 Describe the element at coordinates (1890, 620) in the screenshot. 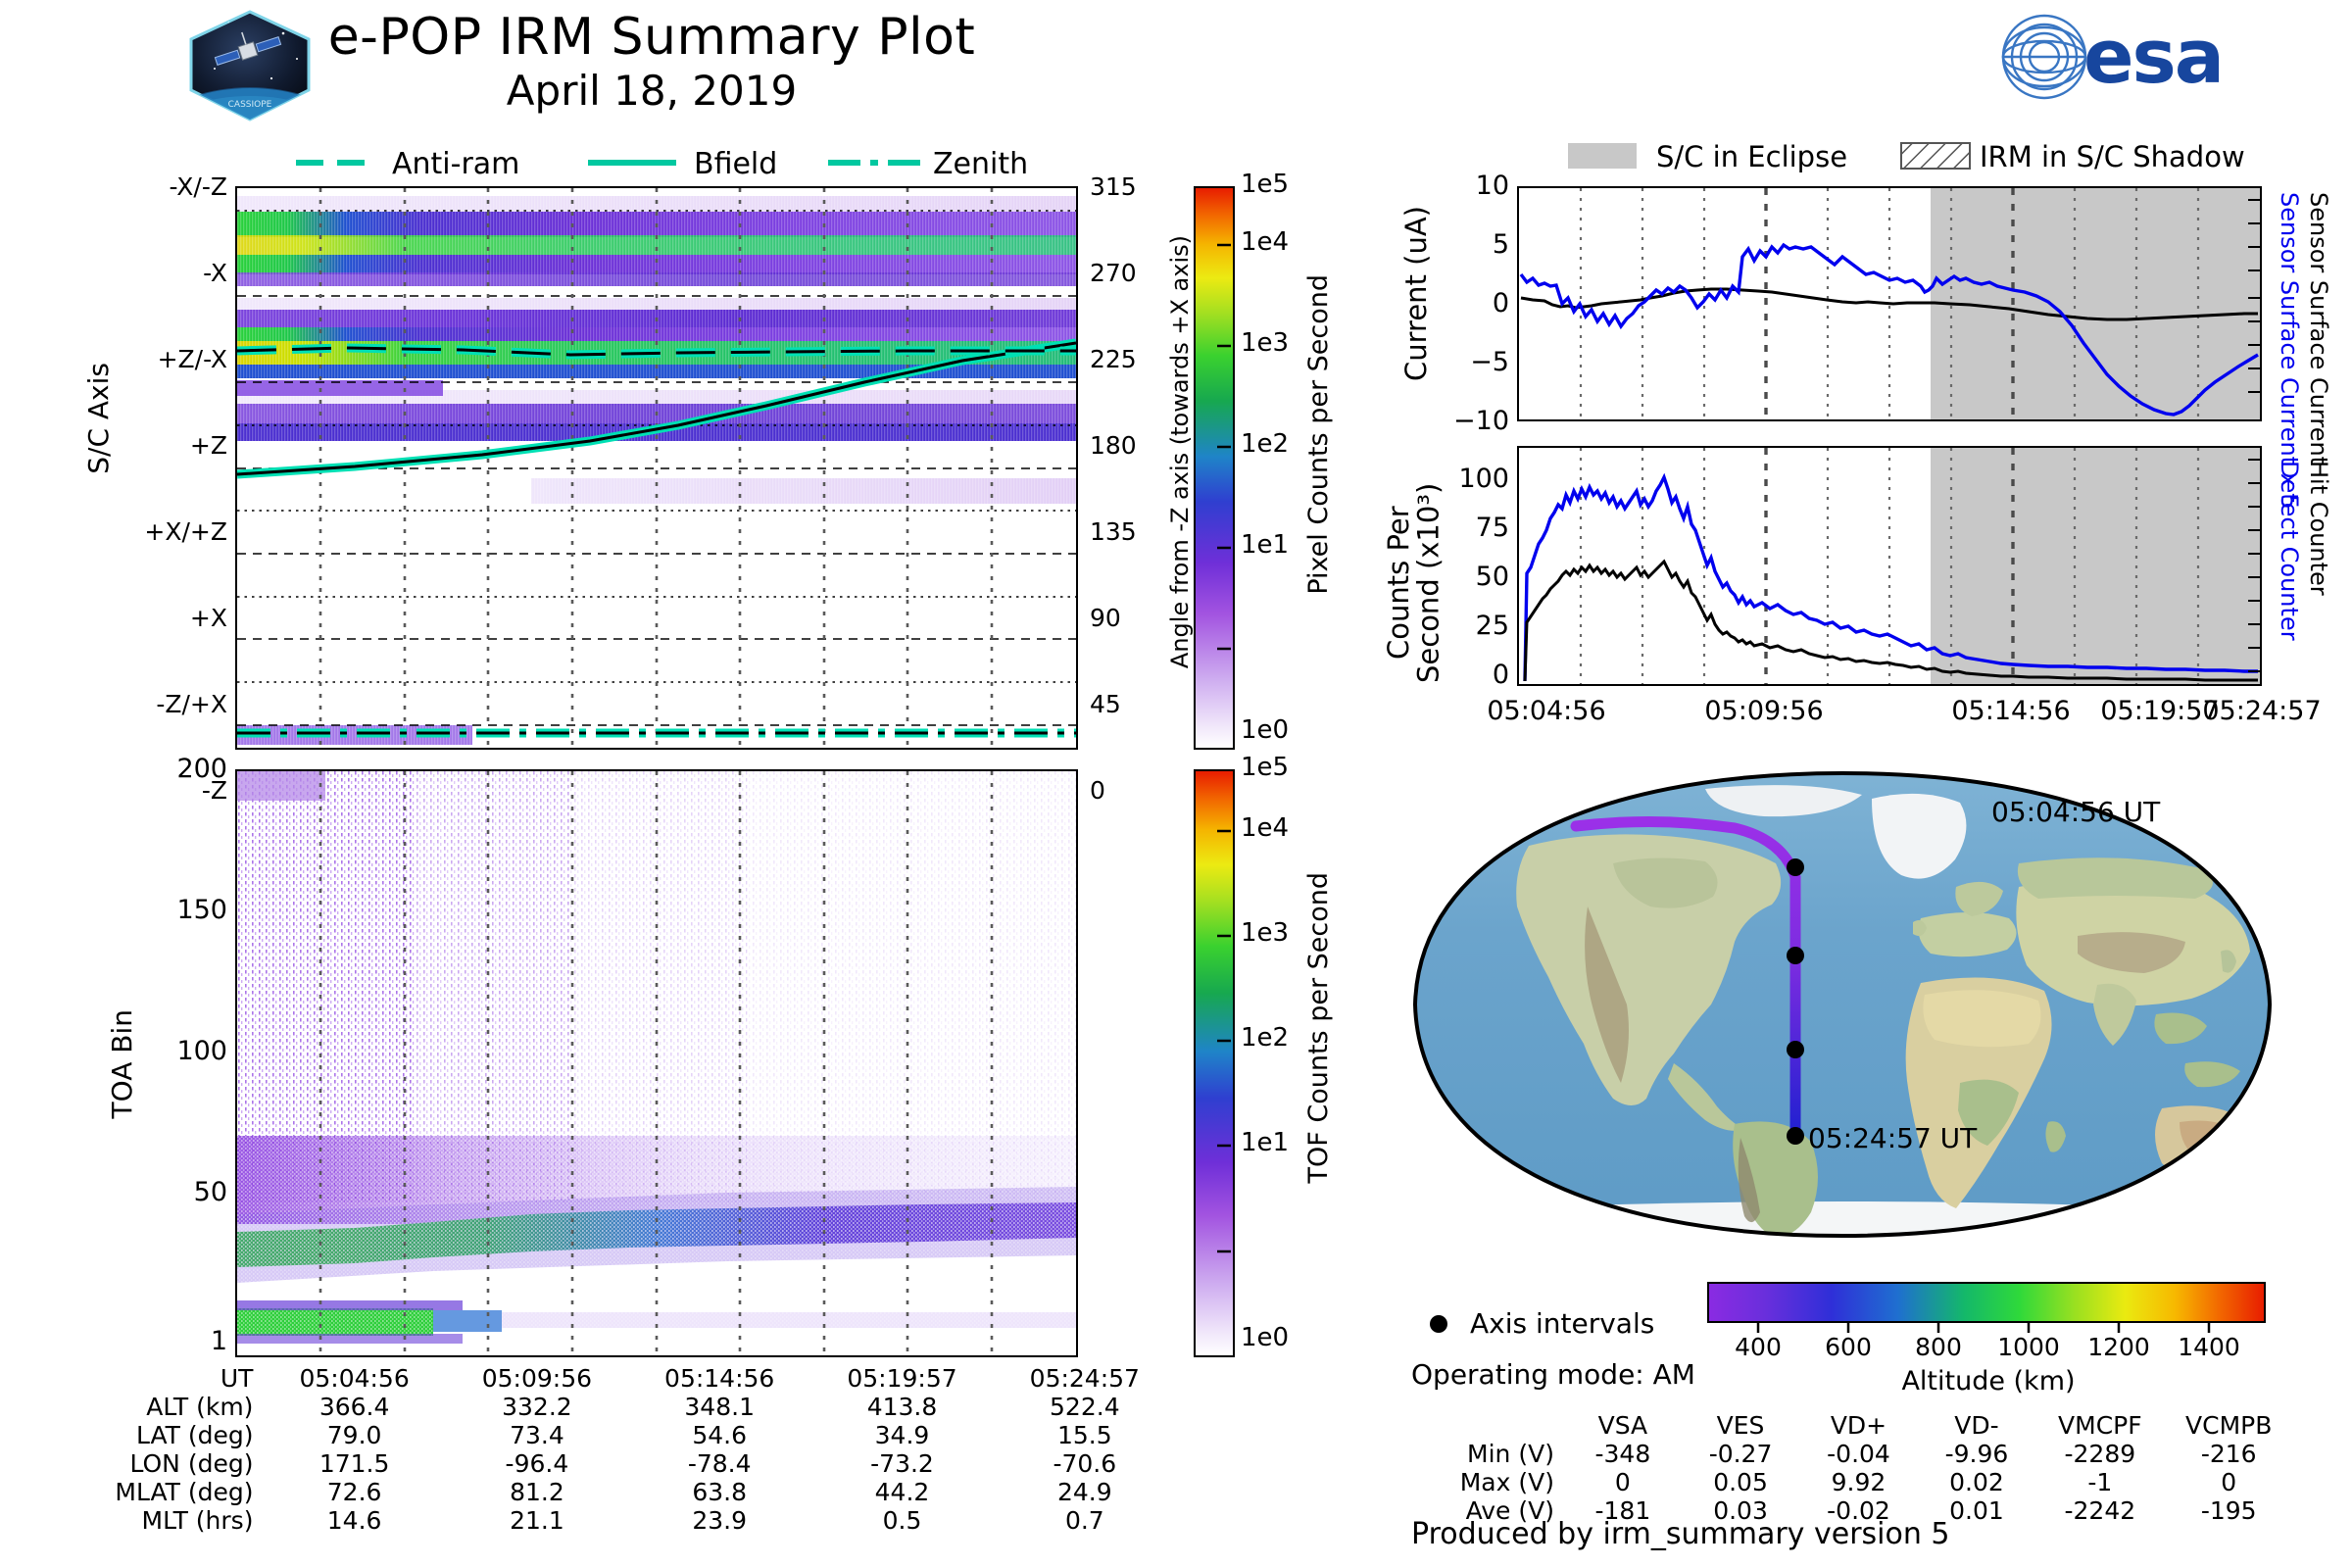

I see `counts-black-trace` at that location.